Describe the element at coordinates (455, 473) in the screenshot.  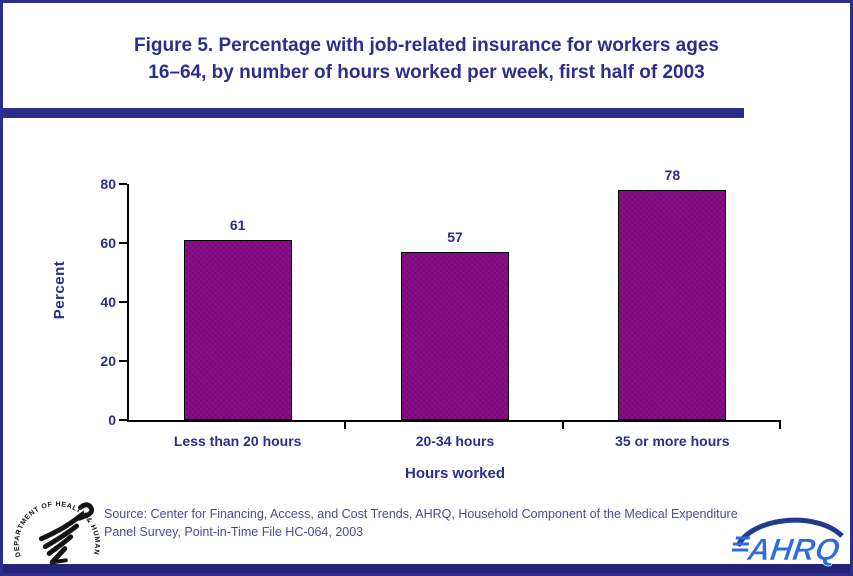
I see `x-axis-label: Hours worked` at that location.